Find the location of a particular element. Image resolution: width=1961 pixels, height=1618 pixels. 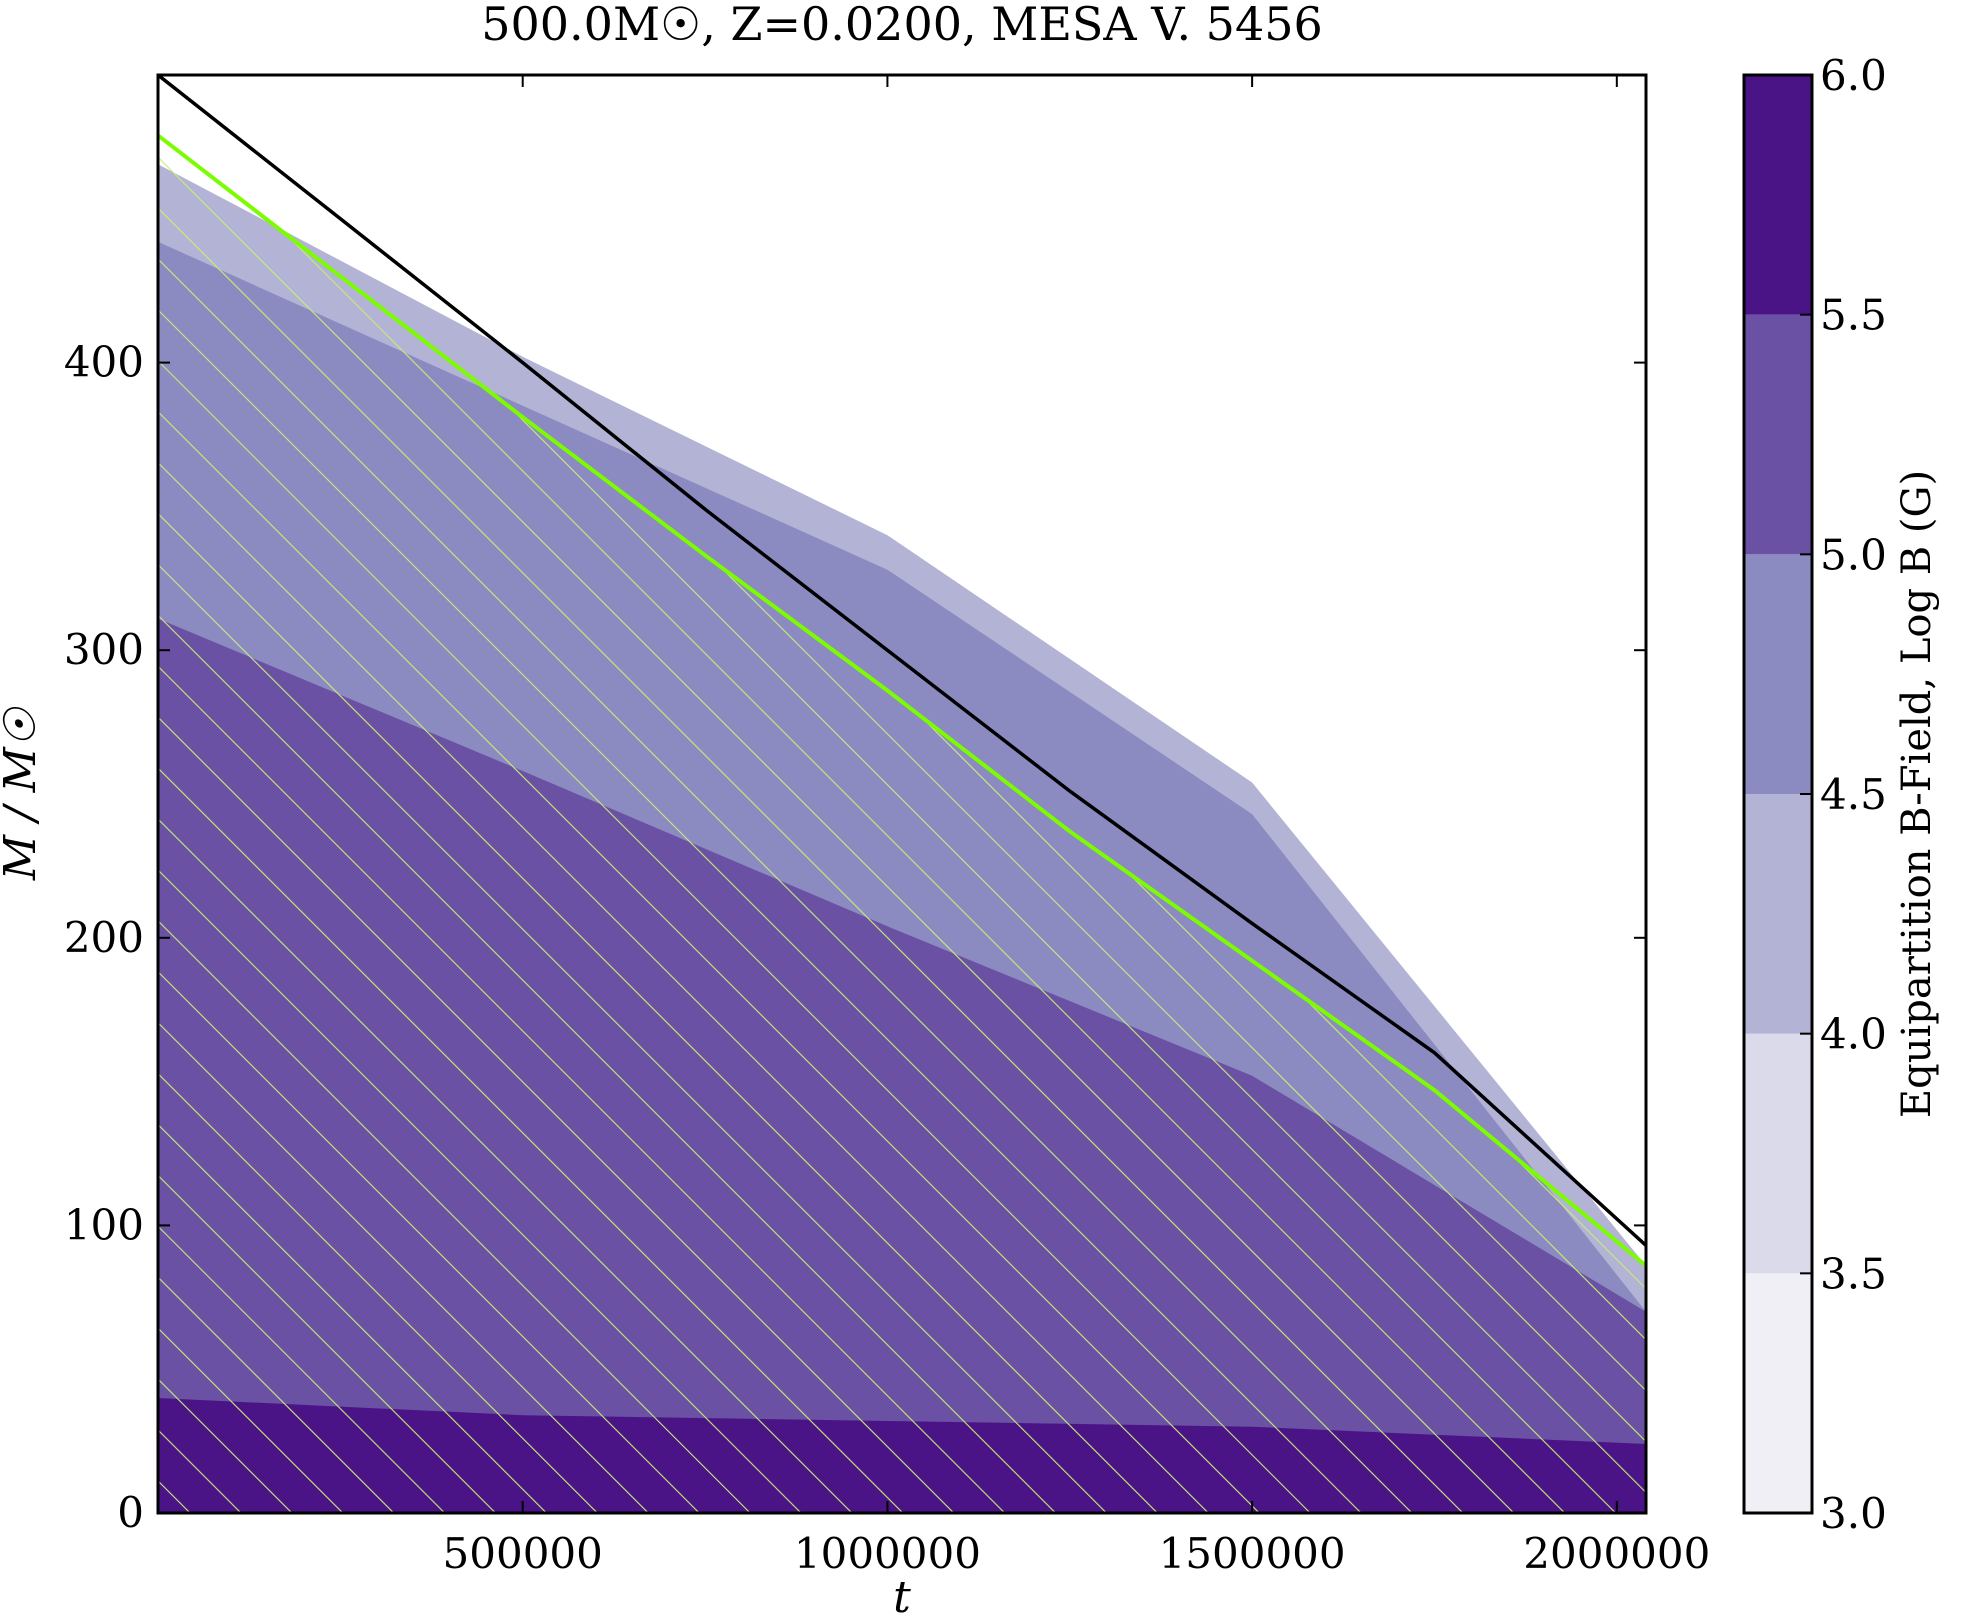

colorbar-tick-label: 4.5 is located at coordinates (1853, 794).